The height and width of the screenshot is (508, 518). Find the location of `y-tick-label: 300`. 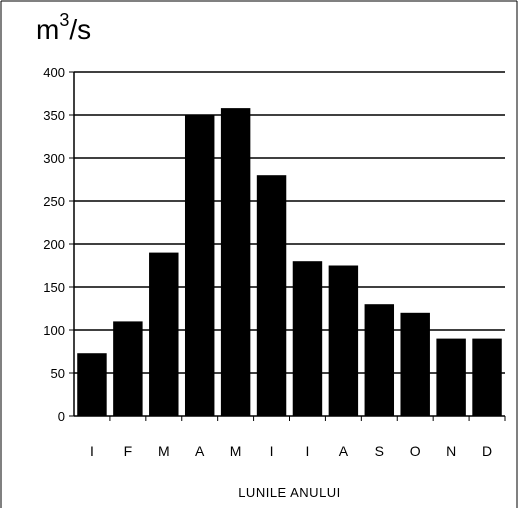

y-tick-label: 300 is located at coordinates (54, 158).